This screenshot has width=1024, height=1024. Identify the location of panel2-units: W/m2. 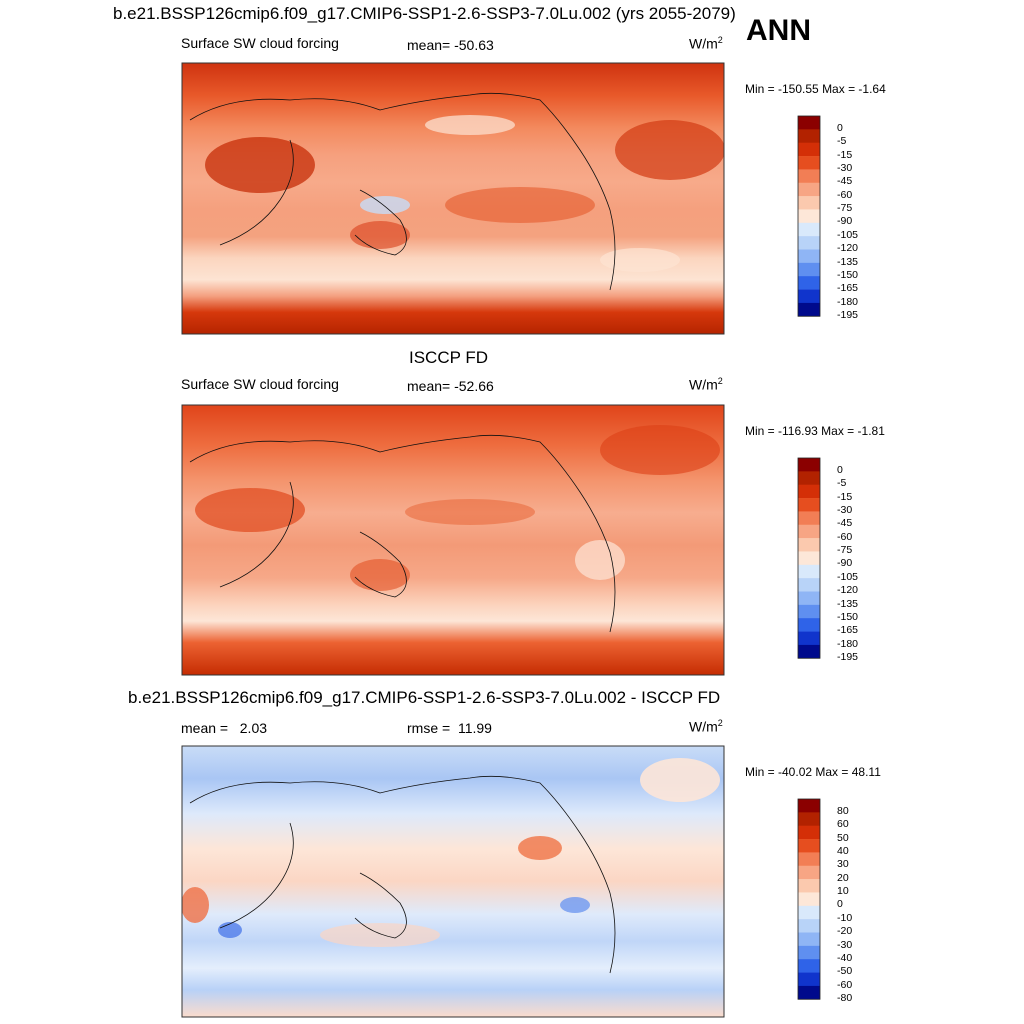
(706, 384).